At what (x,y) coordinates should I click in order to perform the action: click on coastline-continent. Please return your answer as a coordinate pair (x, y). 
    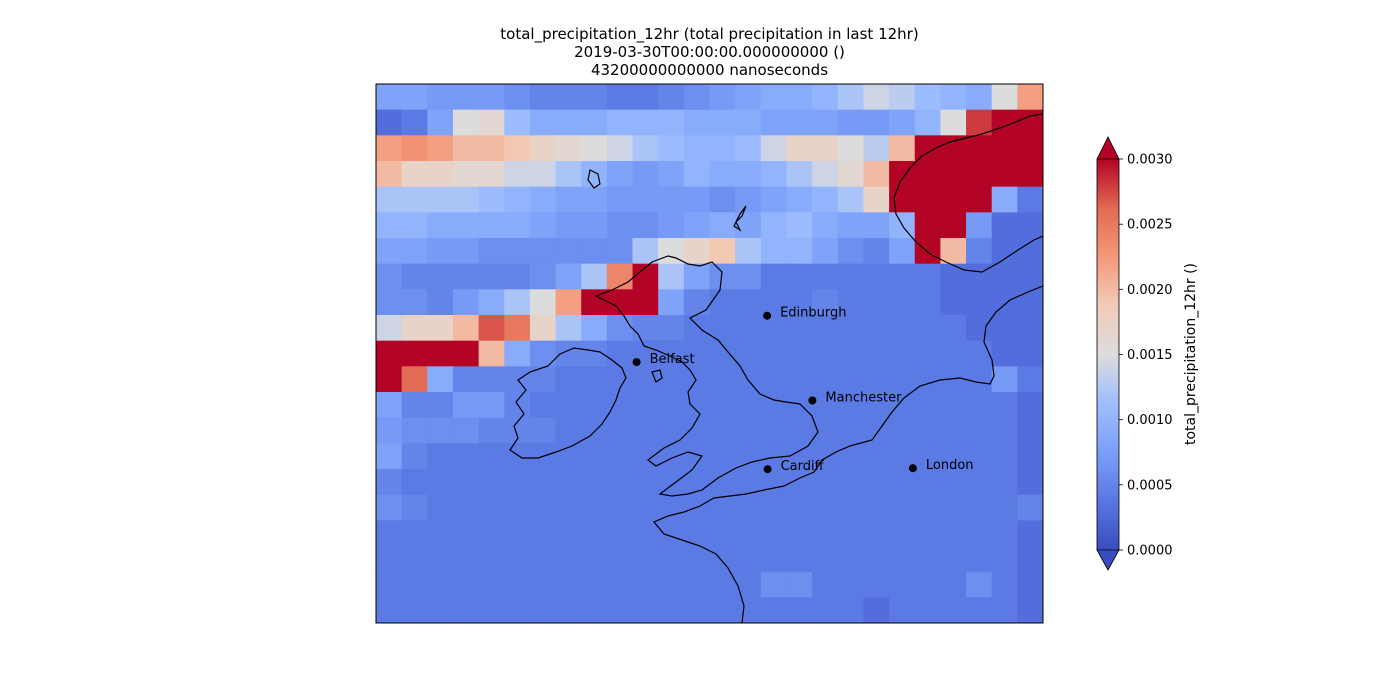
    Looking at the image, I should click on (848, 454).